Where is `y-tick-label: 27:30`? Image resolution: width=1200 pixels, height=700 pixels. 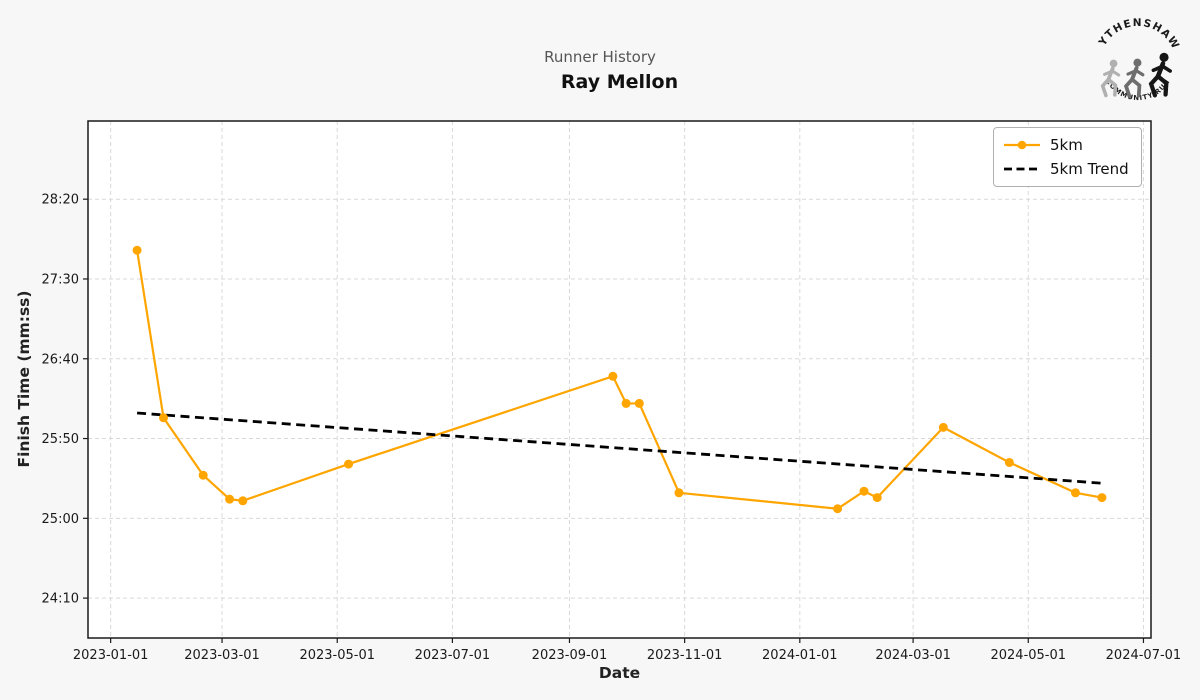
y-tick-label: 27:30 is located at coordinates (60, 279).